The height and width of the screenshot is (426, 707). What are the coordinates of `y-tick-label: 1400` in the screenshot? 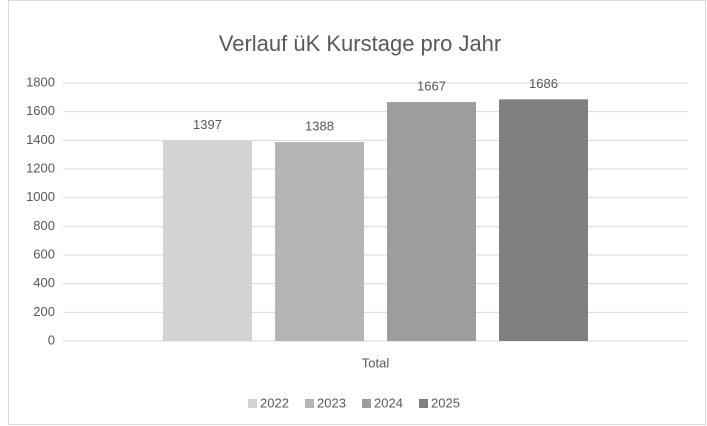 It's located at (40, 139).